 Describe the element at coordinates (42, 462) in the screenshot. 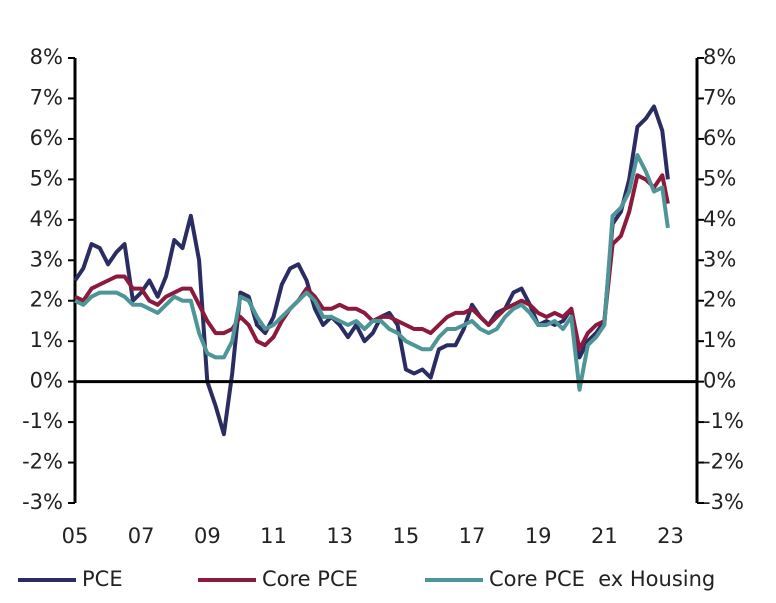

I see `y-tick-label: -2%` at that location.